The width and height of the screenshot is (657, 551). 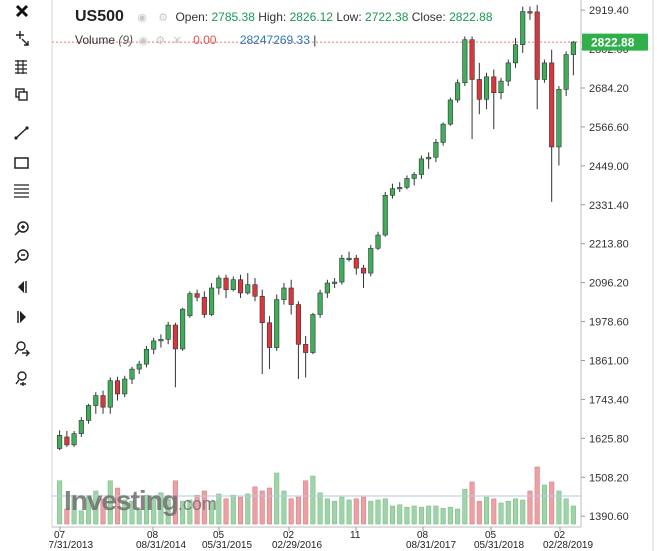 What do you see at coordinates (615, 42) in the screenshot?
I see `last-price-badge` at bounding box center [615, 42].